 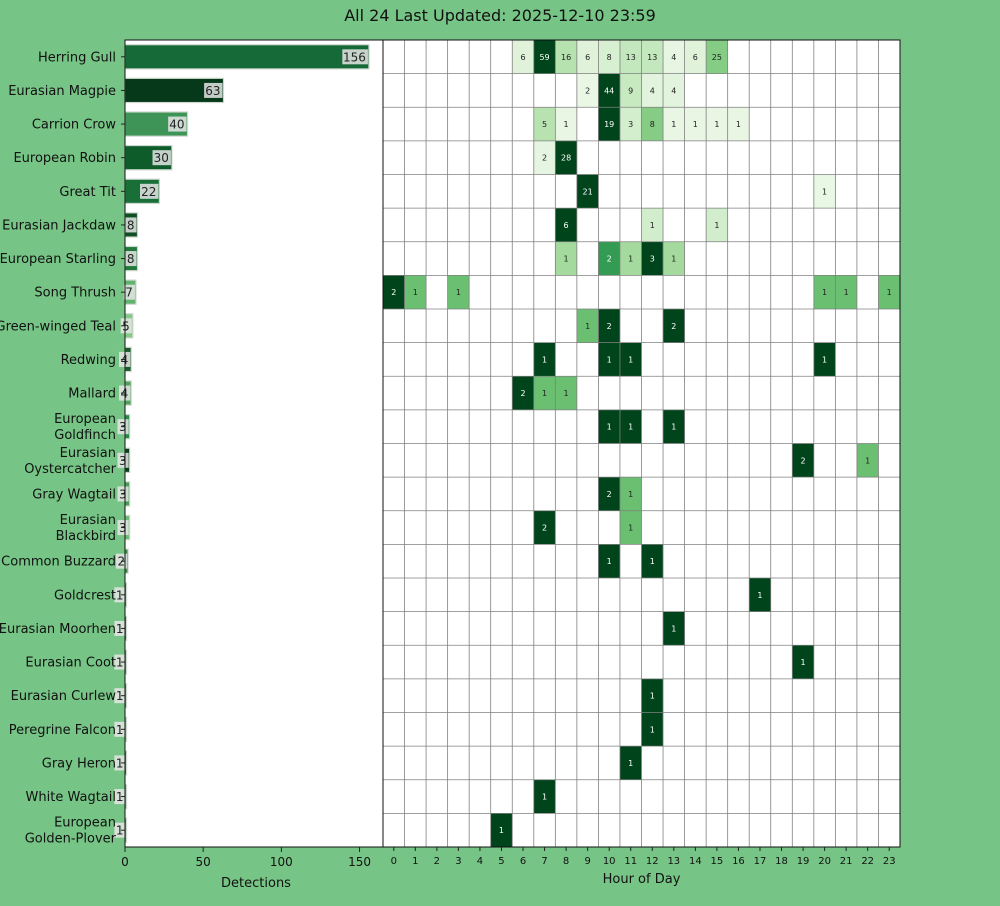 What do you see at coordinates (480, 861) in the screenshot?
I see `hour-tick-label: 4` at bounding box center [480, 861].